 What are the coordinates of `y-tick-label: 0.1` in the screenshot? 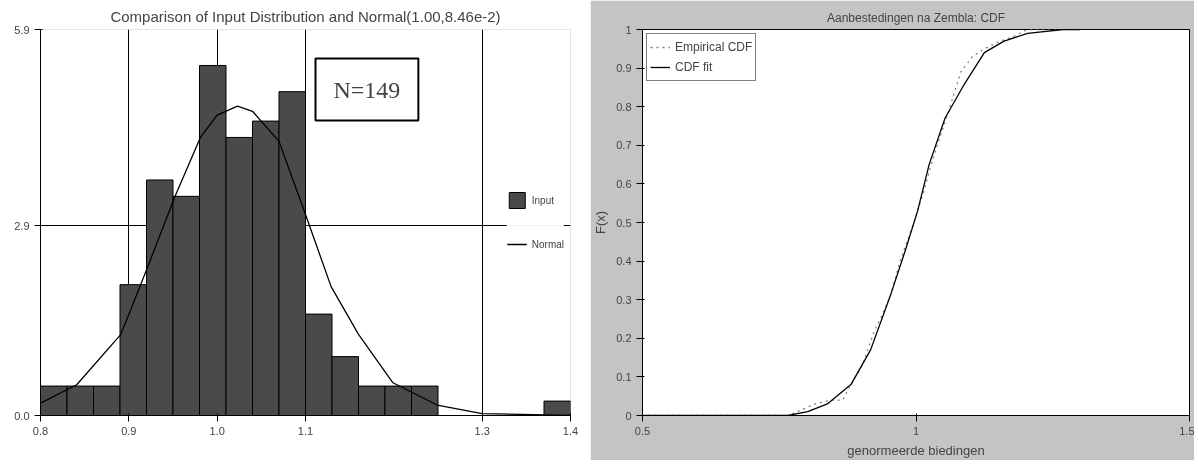 It's located at (624, 376).